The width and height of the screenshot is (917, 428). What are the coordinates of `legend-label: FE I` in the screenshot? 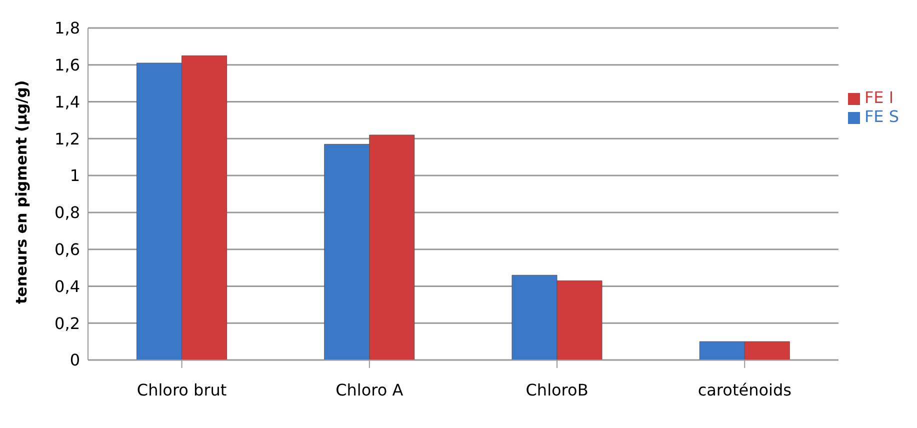 It's located at (879, 97).